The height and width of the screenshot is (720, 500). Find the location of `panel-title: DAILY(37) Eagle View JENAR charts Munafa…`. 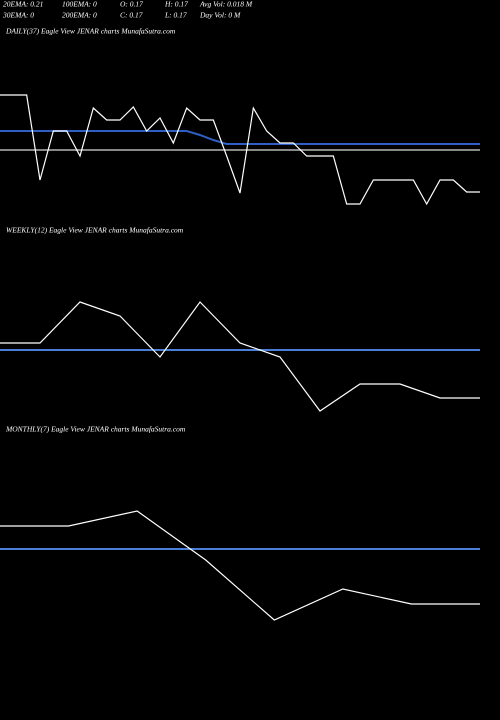

panel-title: DAILY(37) Eagle View JENAR charts Munafa… is located at coordinates (90, 31).